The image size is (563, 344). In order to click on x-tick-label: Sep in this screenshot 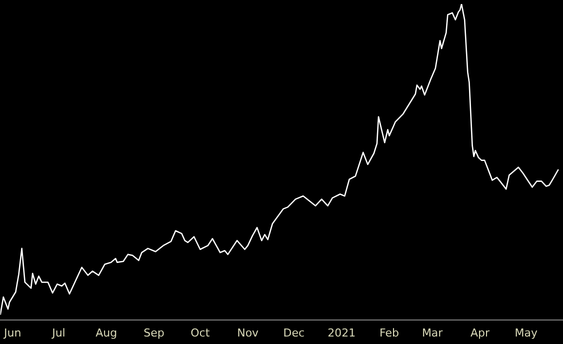, I will do `click(154, 333)`.